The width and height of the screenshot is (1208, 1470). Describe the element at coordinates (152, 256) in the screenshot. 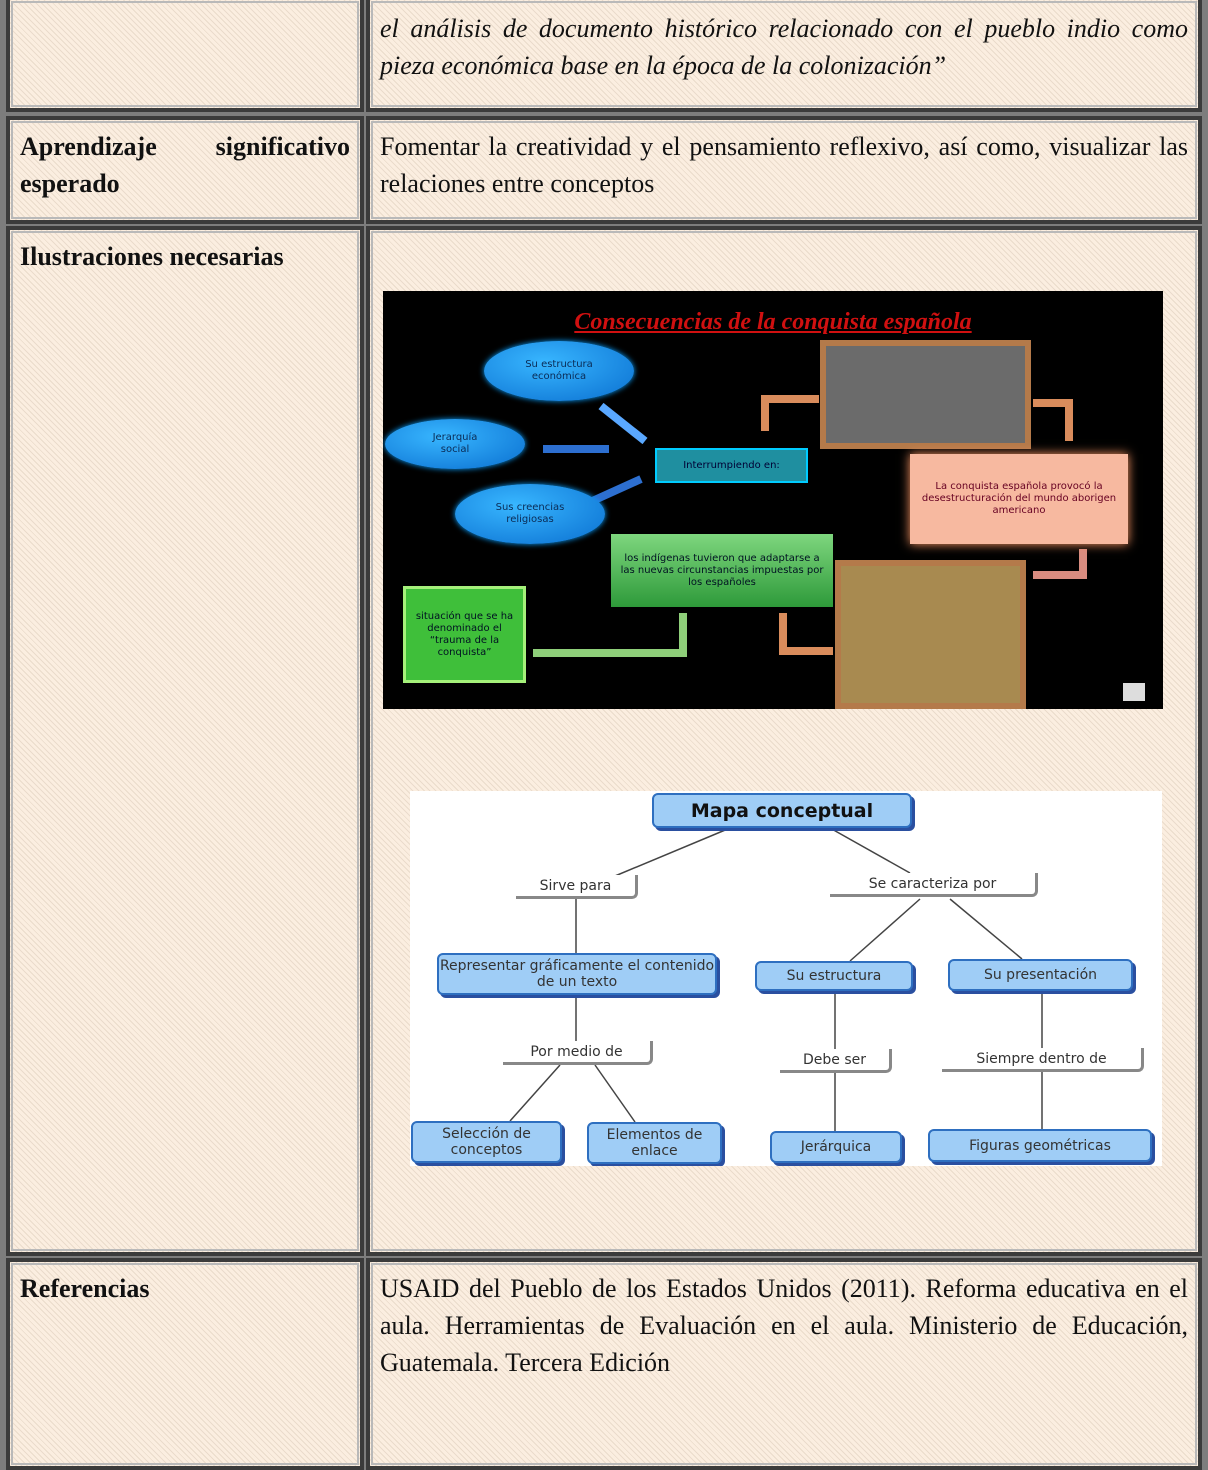

I see `row-label: Ilustraciones necesarias` at that location.